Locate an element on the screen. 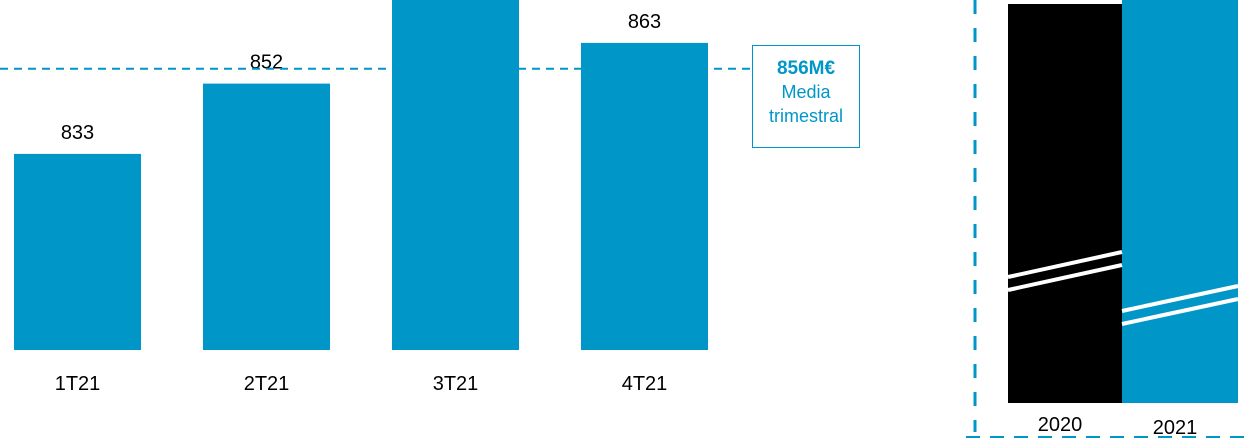 The image size is (1251, 439). bar-2020 is located at coordinates (1065, 203).